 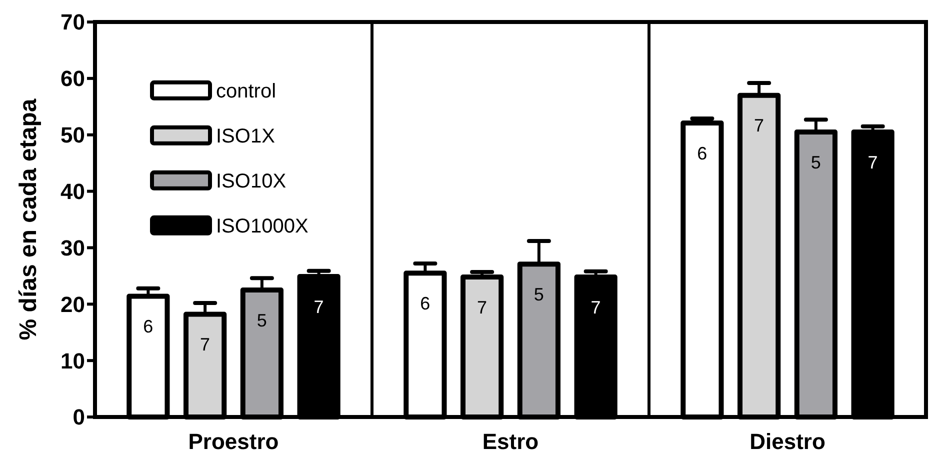 What do you see at coordinates (262, 226) in the screenshot?
I see `legend-label: ISO1000X` at bounding box center [262, 226].